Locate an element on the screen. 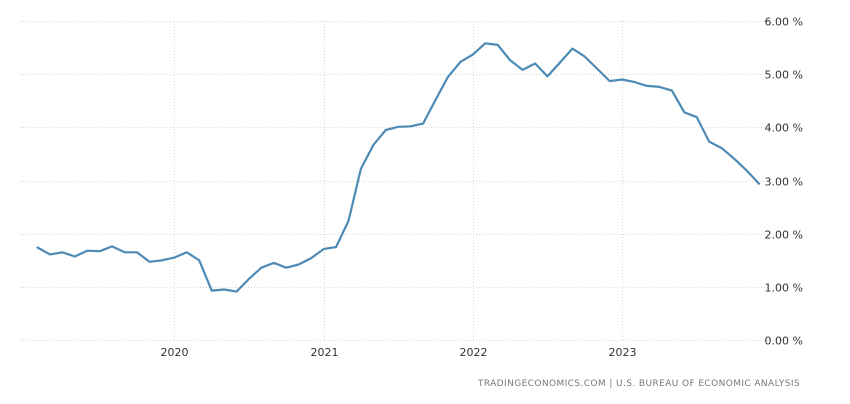 This screenshot has width=850, height=404. x-tick-label: 2023 is located at coordinates (623, 352).